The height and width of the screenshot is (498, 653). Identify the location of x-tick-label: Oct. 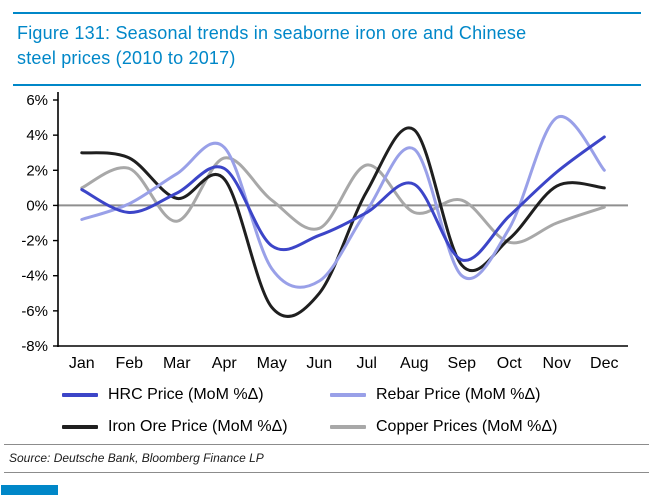
(509, 363).